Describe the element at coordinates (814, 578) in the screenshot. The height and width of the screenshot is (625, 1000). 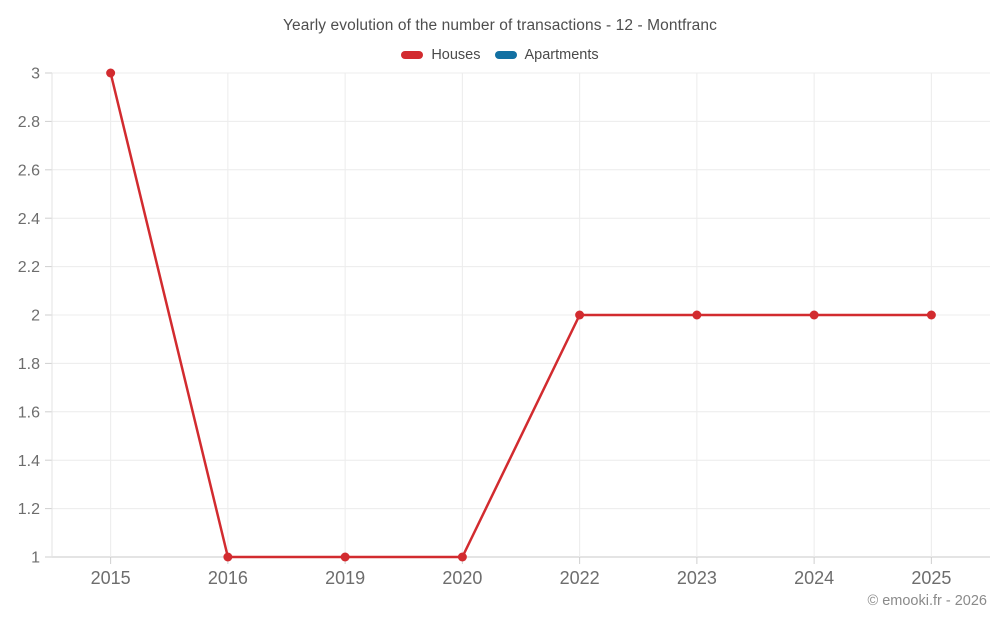
I see `x-tick-label: 2024` at that location.